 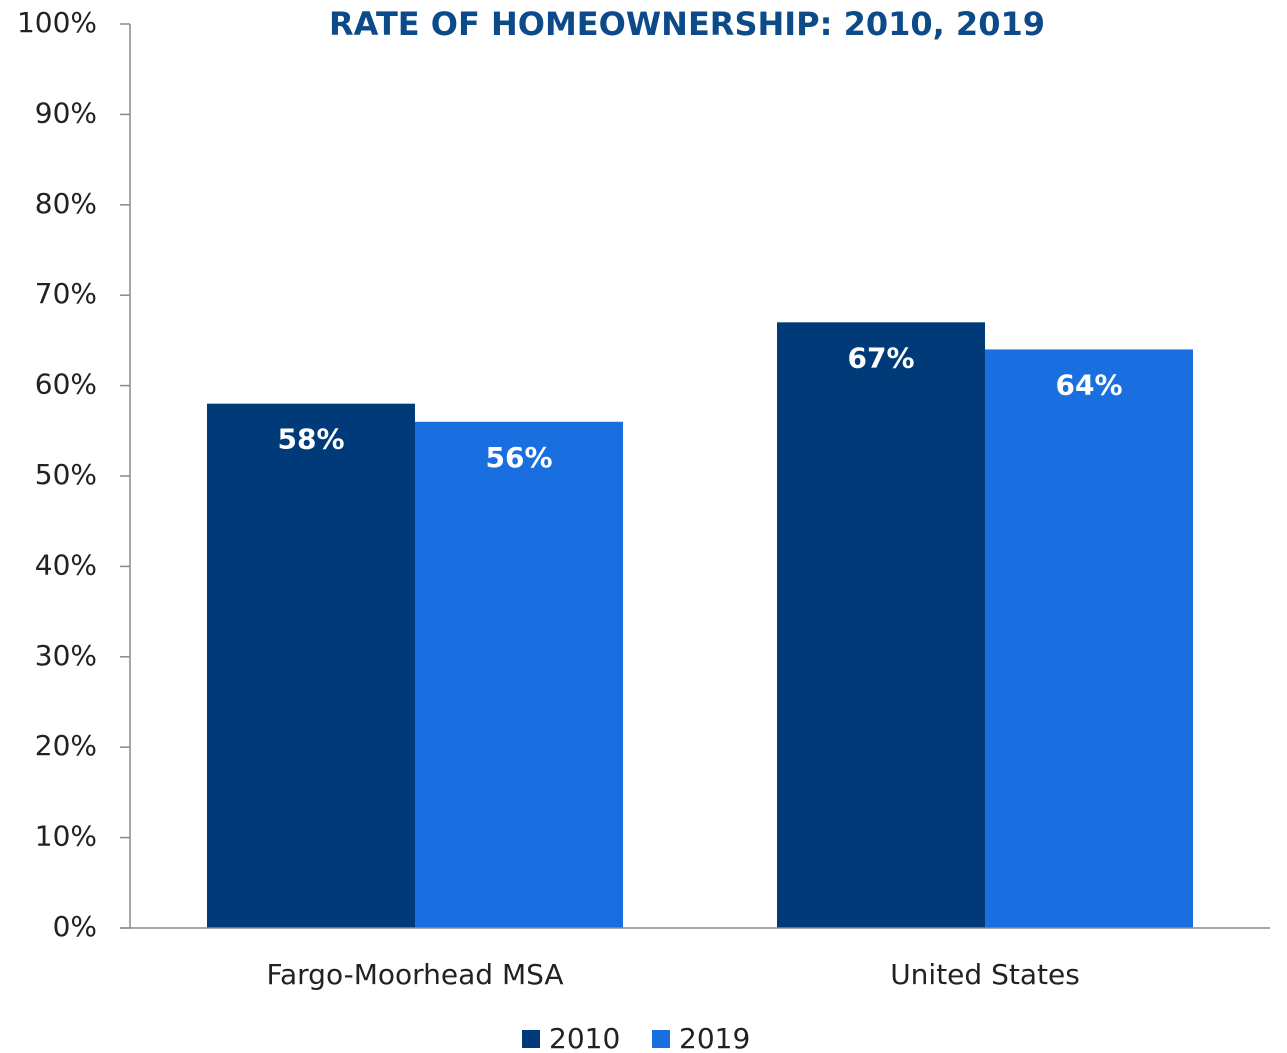 What do you see at coordinates (880, 357) in the screenshot?
I see `value-label: 67%` at bounding box center [880, 357].